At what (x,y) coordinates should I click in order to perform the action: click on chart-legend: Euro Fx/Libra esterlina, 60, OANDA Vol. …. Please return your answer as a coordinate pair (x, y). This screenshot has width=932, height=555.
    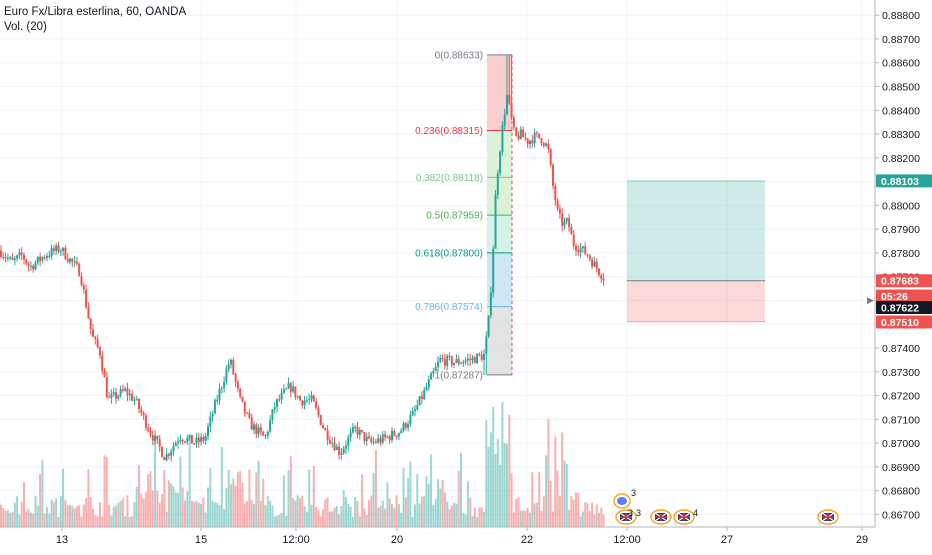
    Looking at the image, I should click on (95, 20).